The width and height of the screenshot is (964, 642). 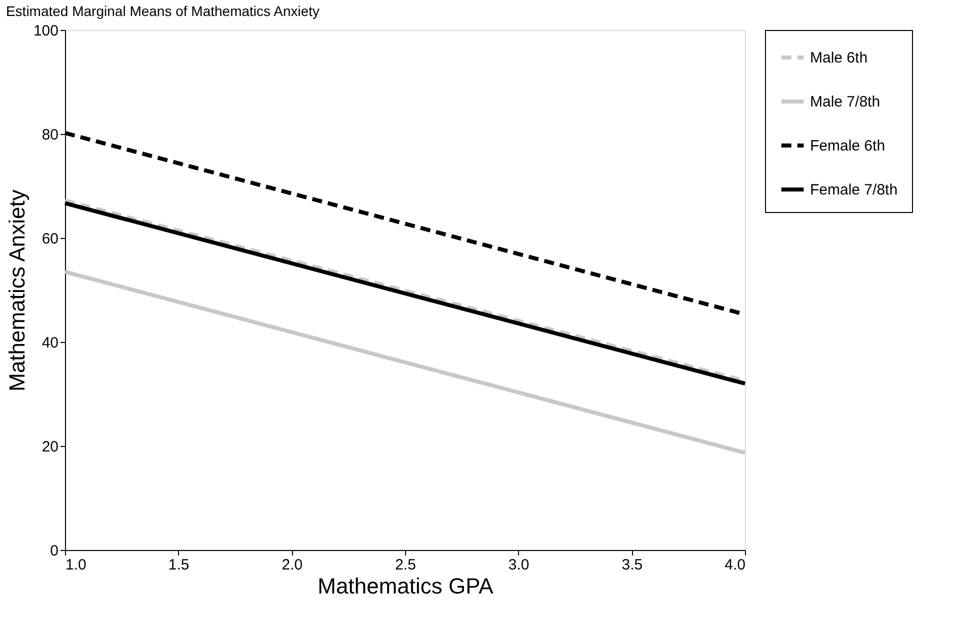 What do you see at coordinates (845, 102) in the screenshot?
I see `legend-label: Male 7/8th` at bounding box center [845, 102].